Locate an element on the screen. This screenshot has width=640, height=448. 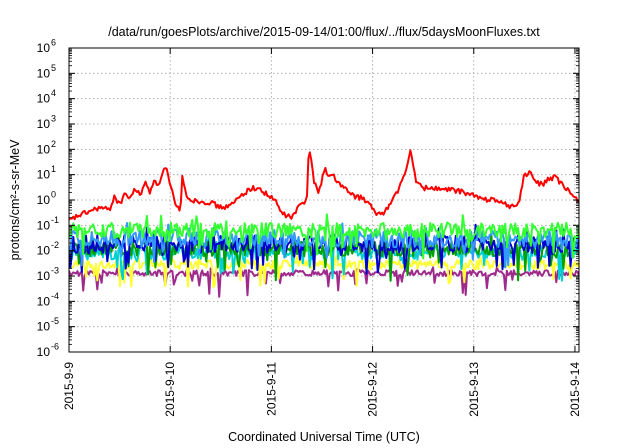
y-axis-label: protons/cm²-s-sr-MeV is located at coordinates (15, 200).